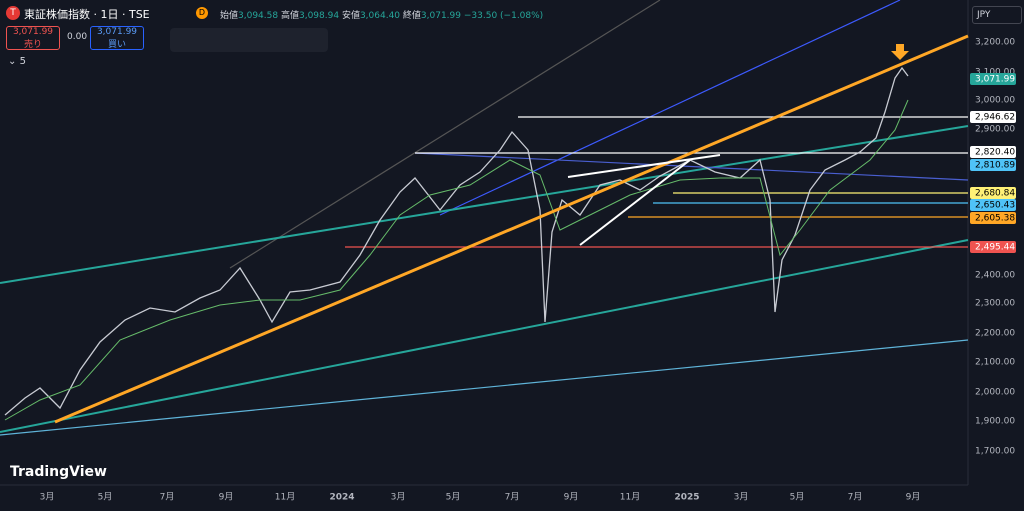  What do you see at coordinates (202, 13) in the screenshot?
I see `badge: D` at bounding box center [202, 13].